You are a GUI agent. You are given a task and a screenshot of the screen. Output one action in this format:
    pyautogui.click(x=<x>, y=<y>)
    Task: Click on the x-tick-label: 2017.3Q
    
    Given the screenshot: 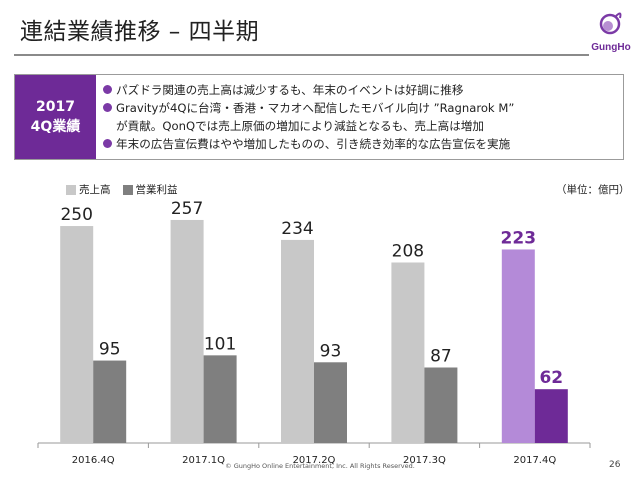 What is the action you would take?
    pyautogui.click(x=424, y=460)
    